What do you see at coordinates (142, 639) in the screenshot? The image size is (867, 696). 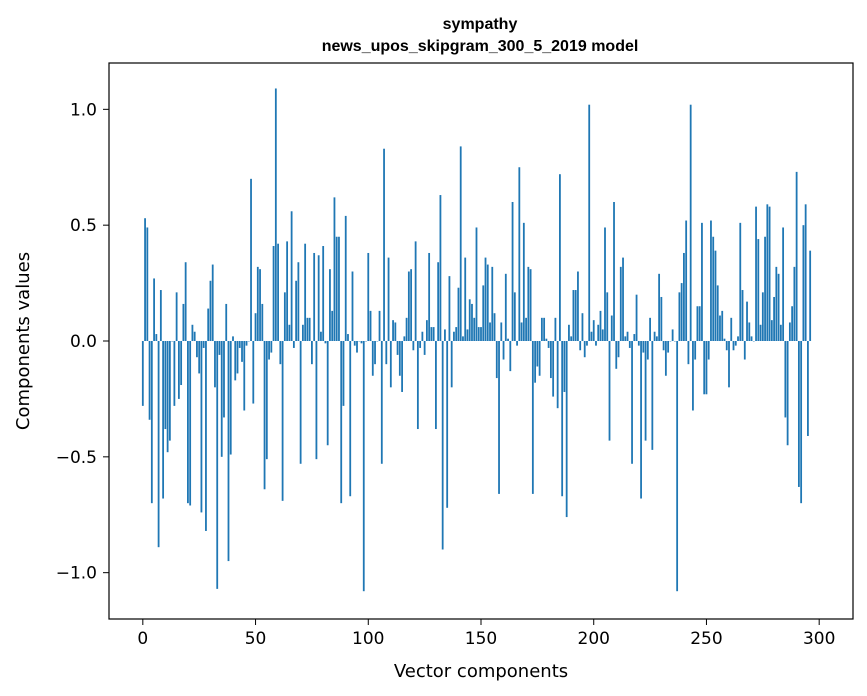 I see `x-tick-label: 0` at bounding box center [142, 639].